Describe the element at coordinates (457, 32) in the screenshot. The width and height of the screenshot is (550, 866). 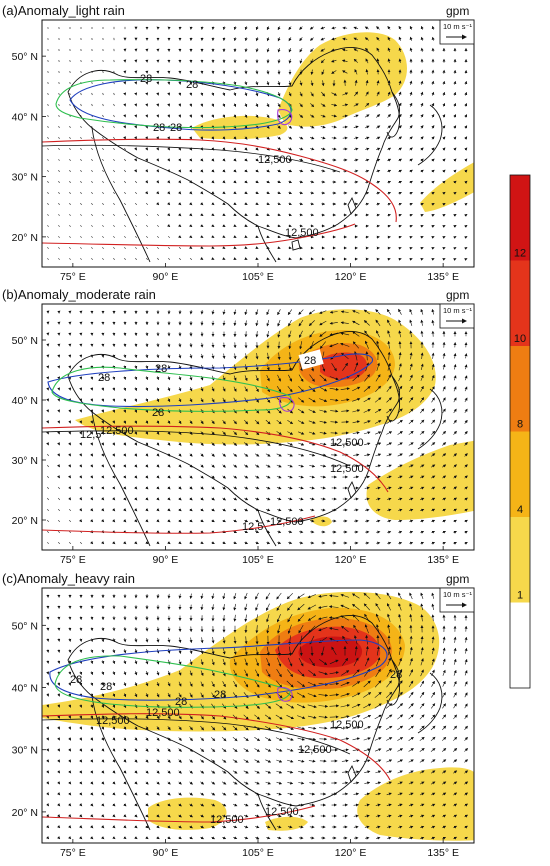
I see `panel-a-reference-vector: 10 m s⁻¹` at that location.